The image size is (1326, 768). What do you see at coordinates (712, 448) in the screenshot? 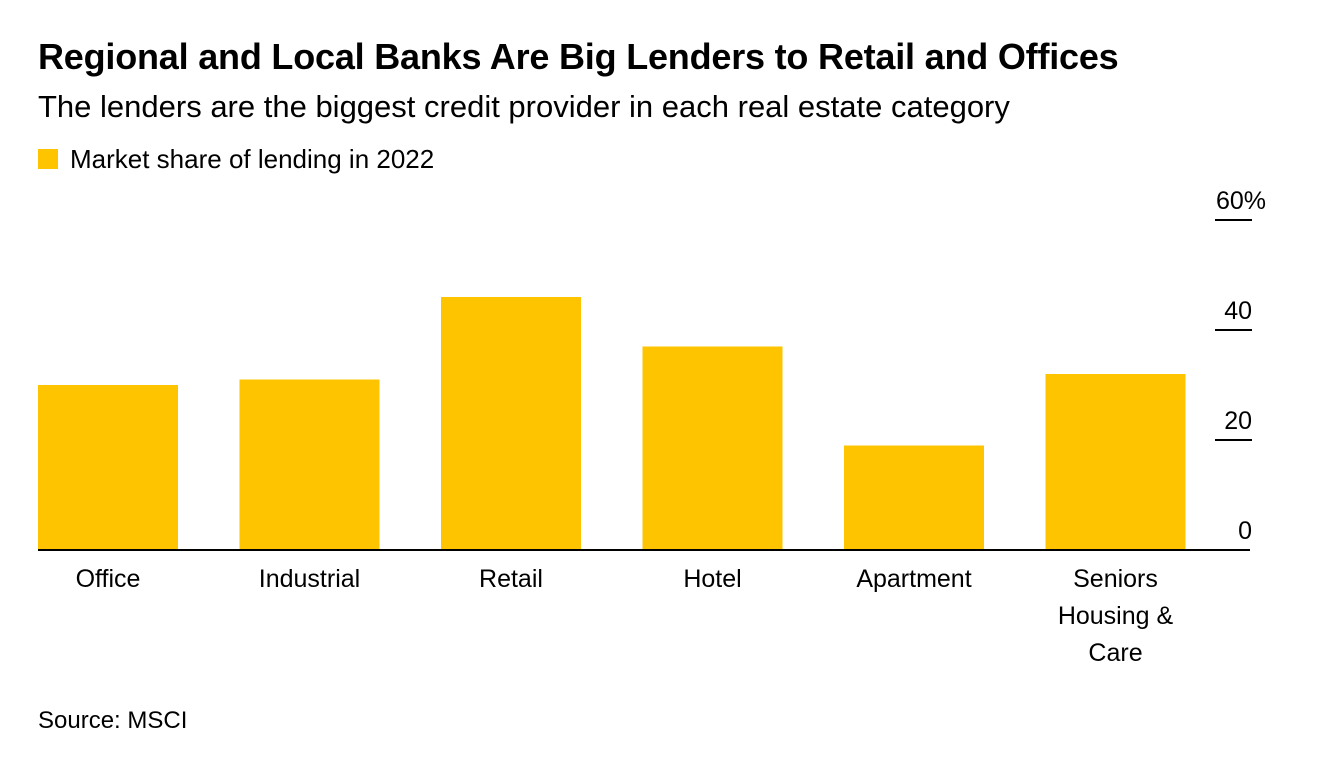
I see `bar-hotel` at bounding box center [712, 448].